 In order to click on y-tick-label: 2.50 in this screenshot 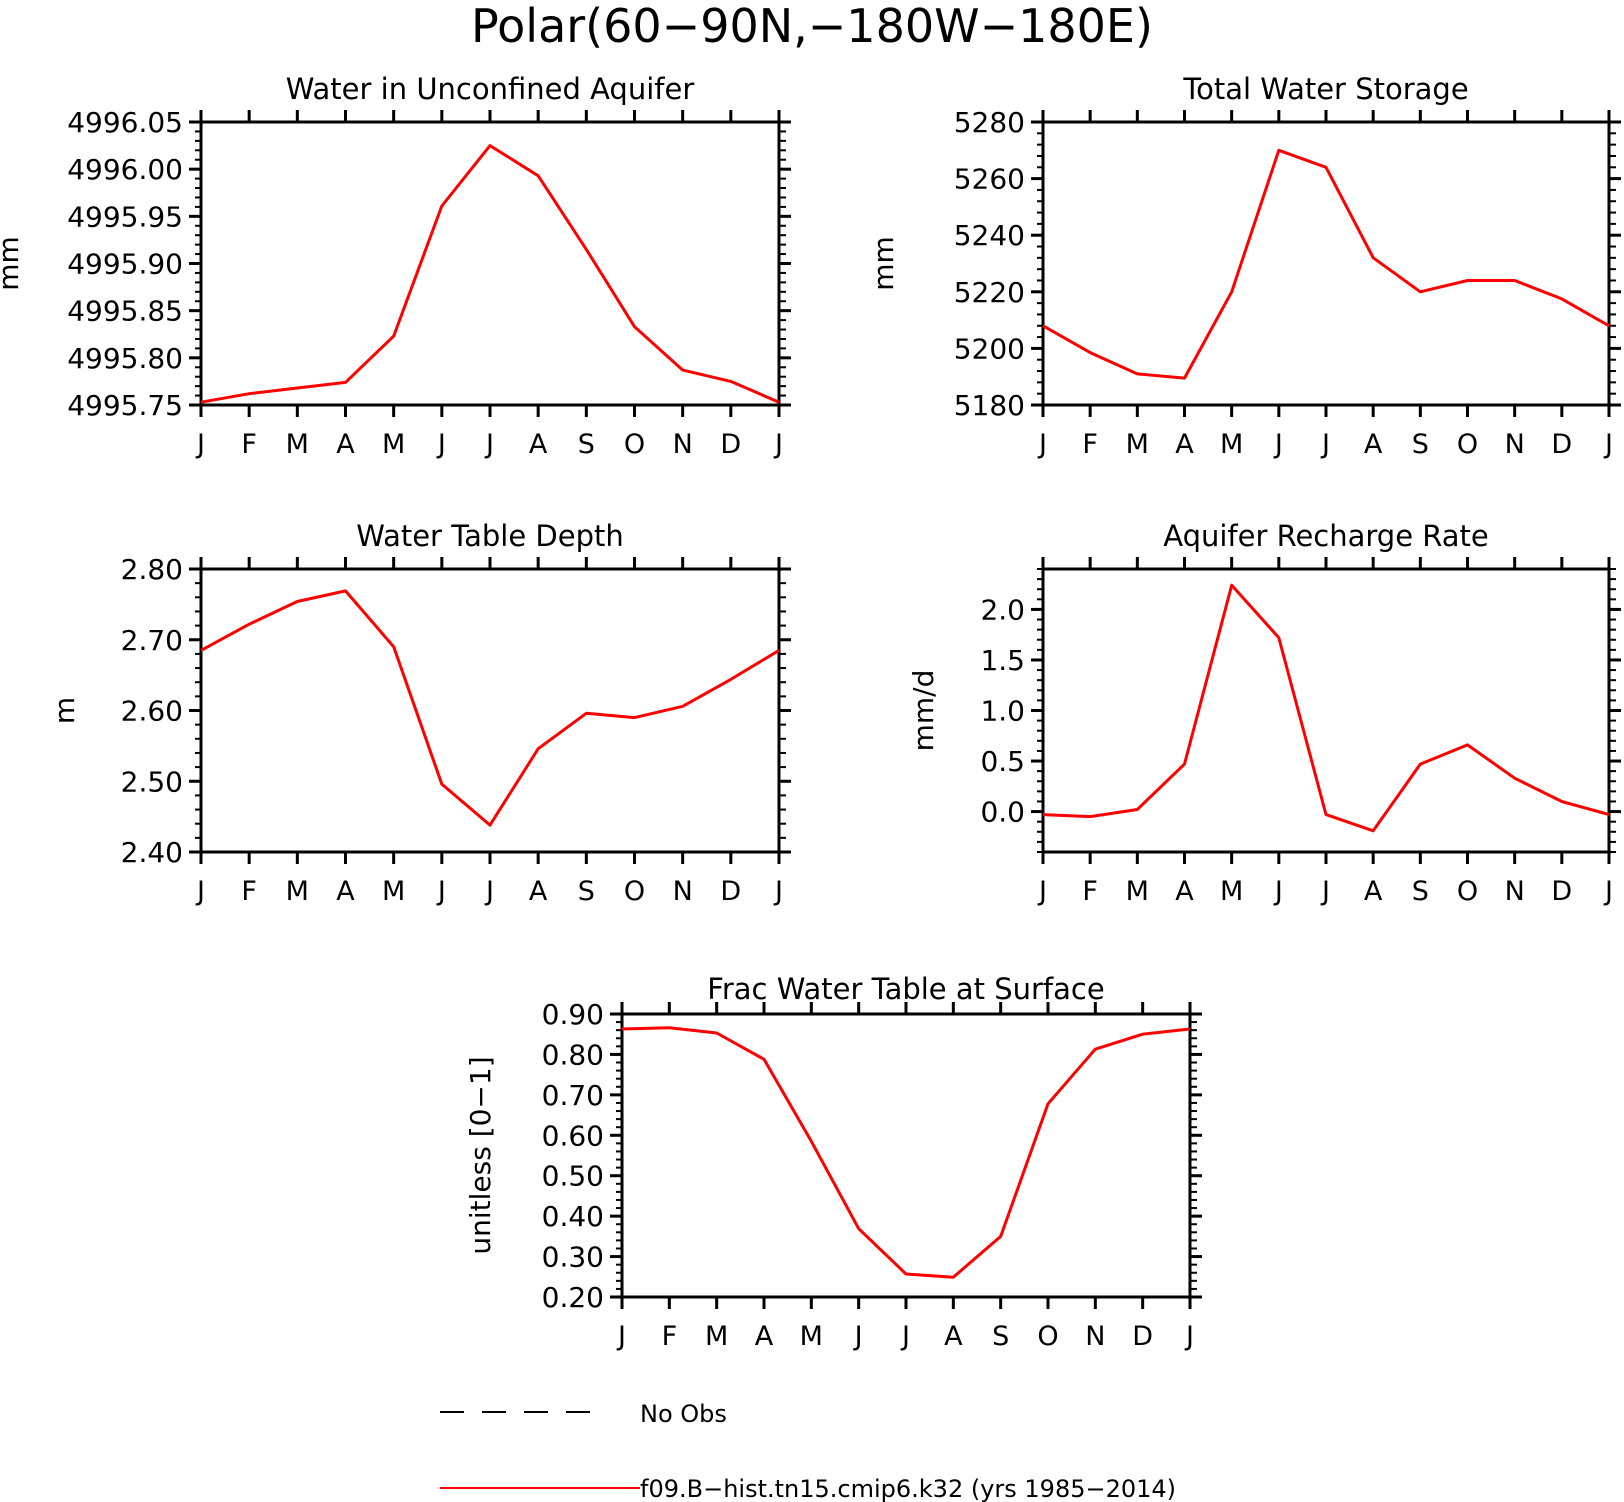, I will do `click(152, 781)`.